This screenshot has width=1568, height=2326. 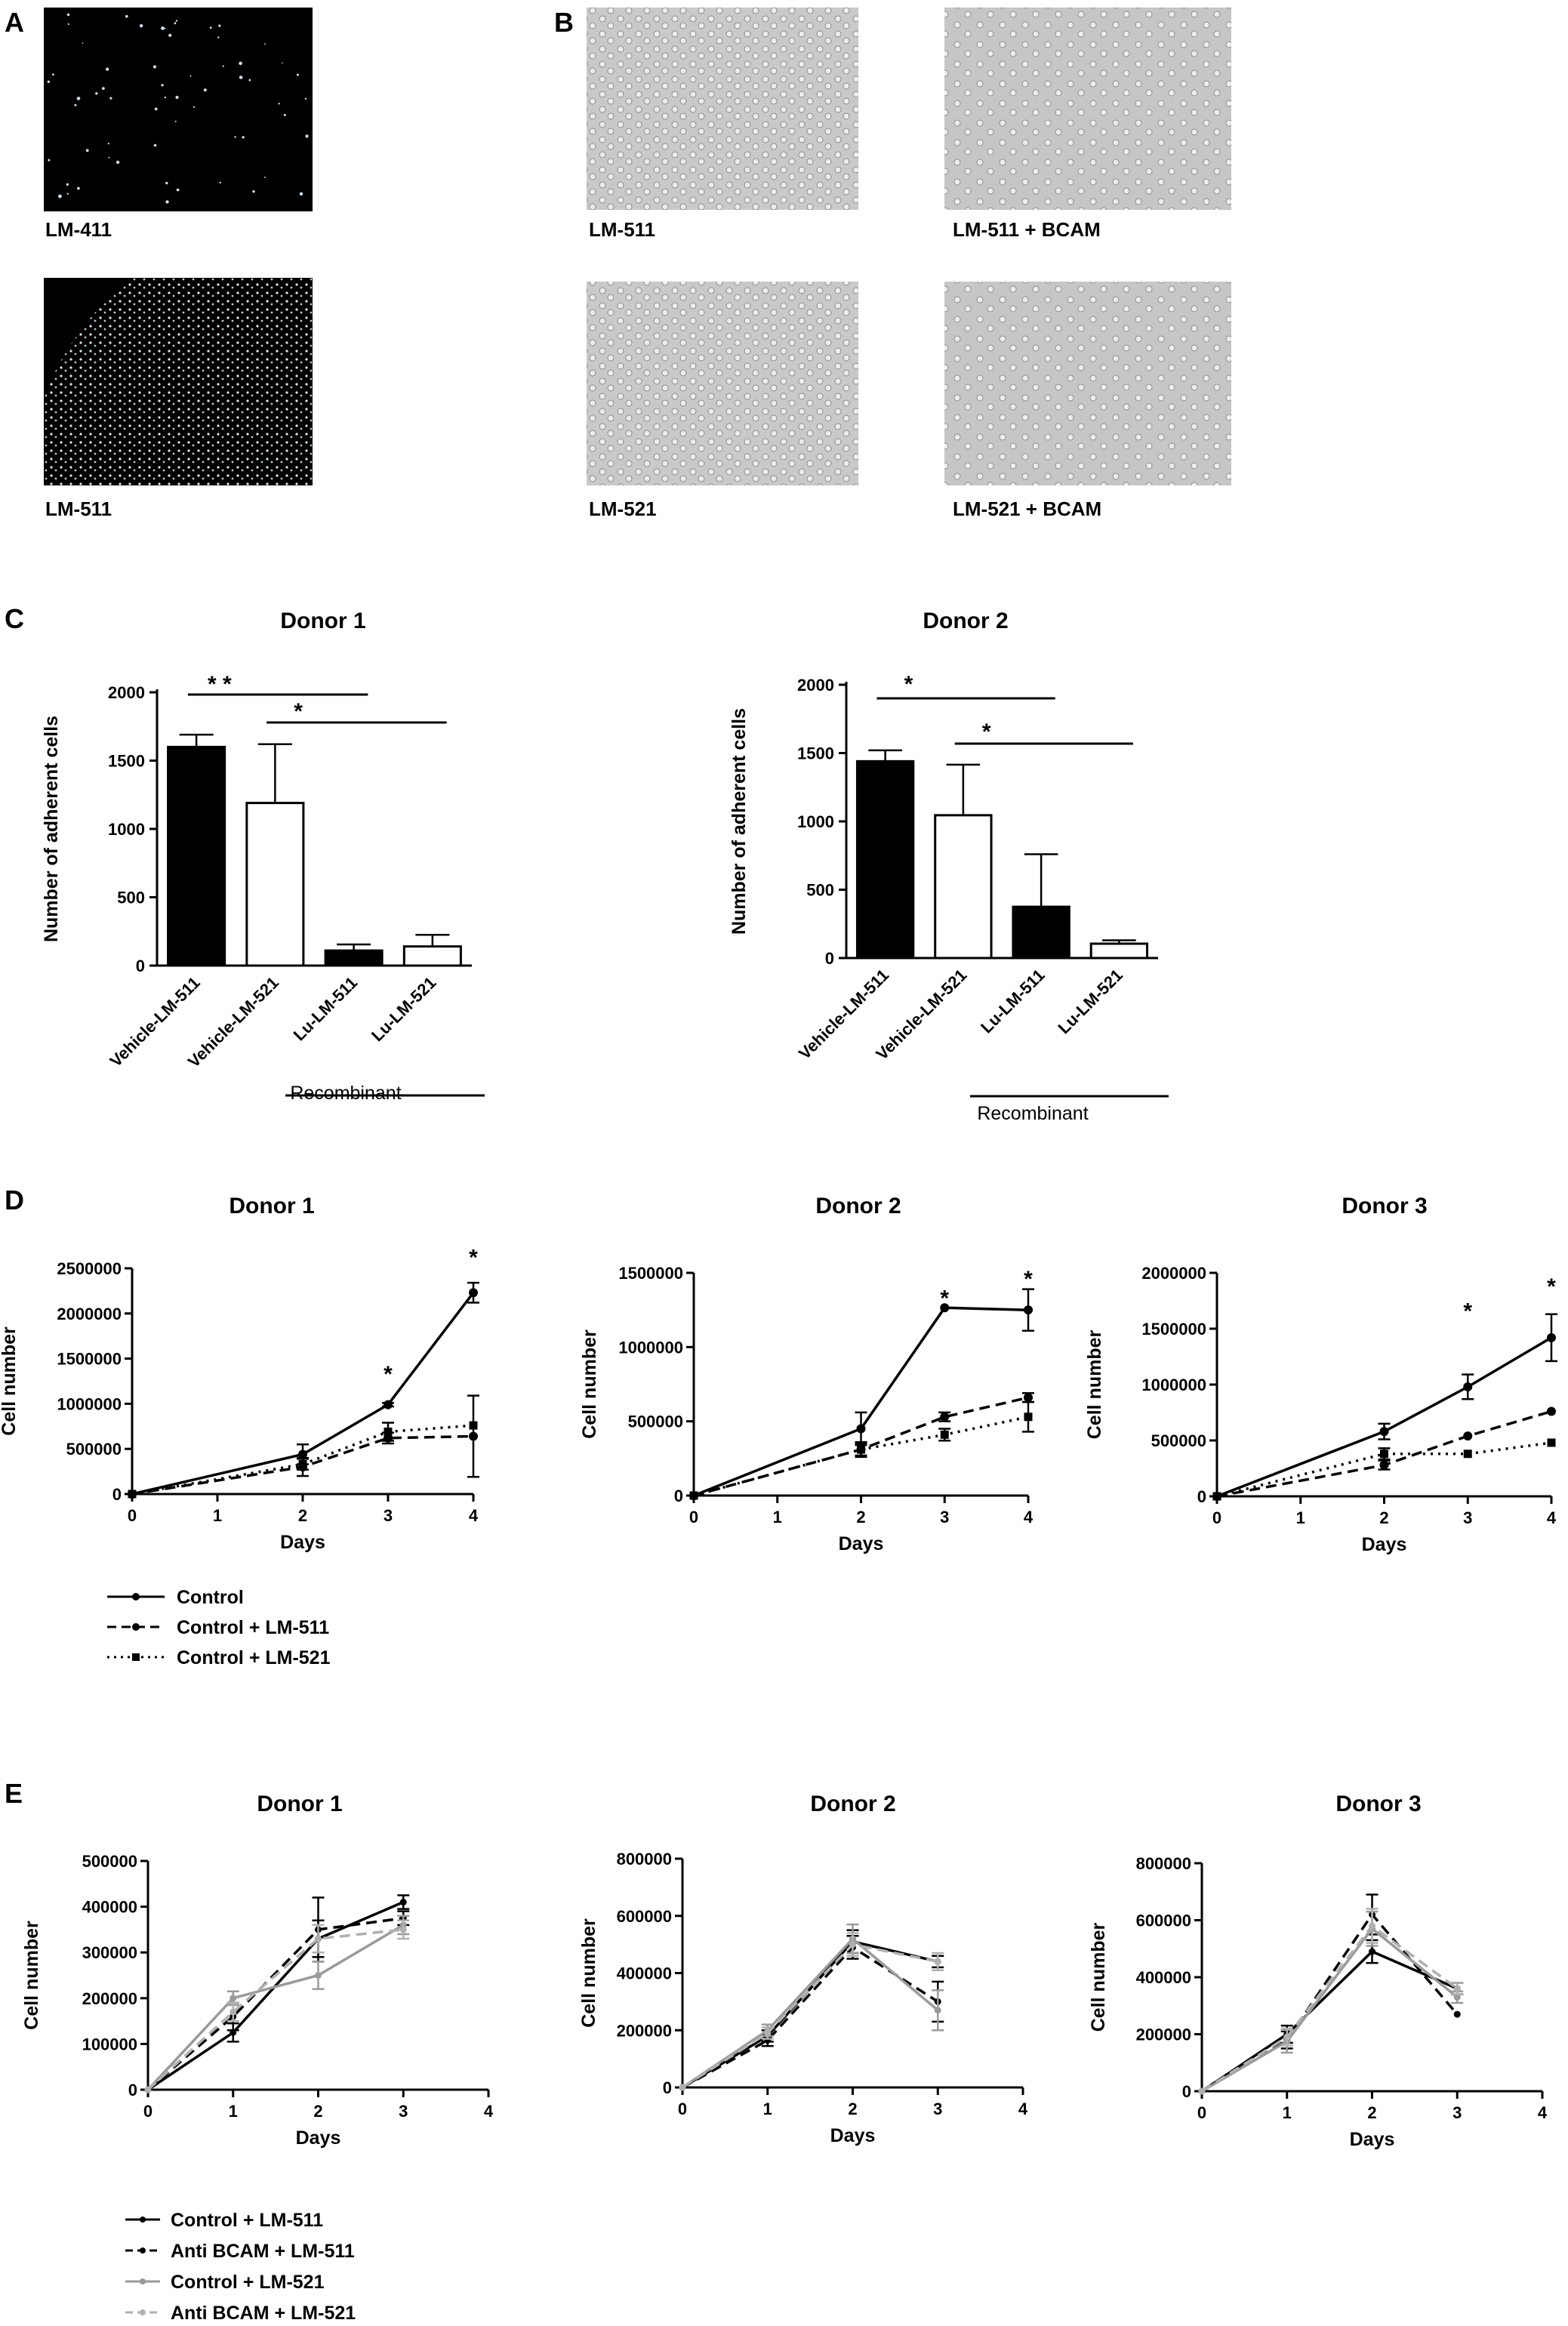 What do you see at coordinates (89, 1268) in the screenshot?
I see `y-tick-label: 2500000` at bounding box center [89, 1268].